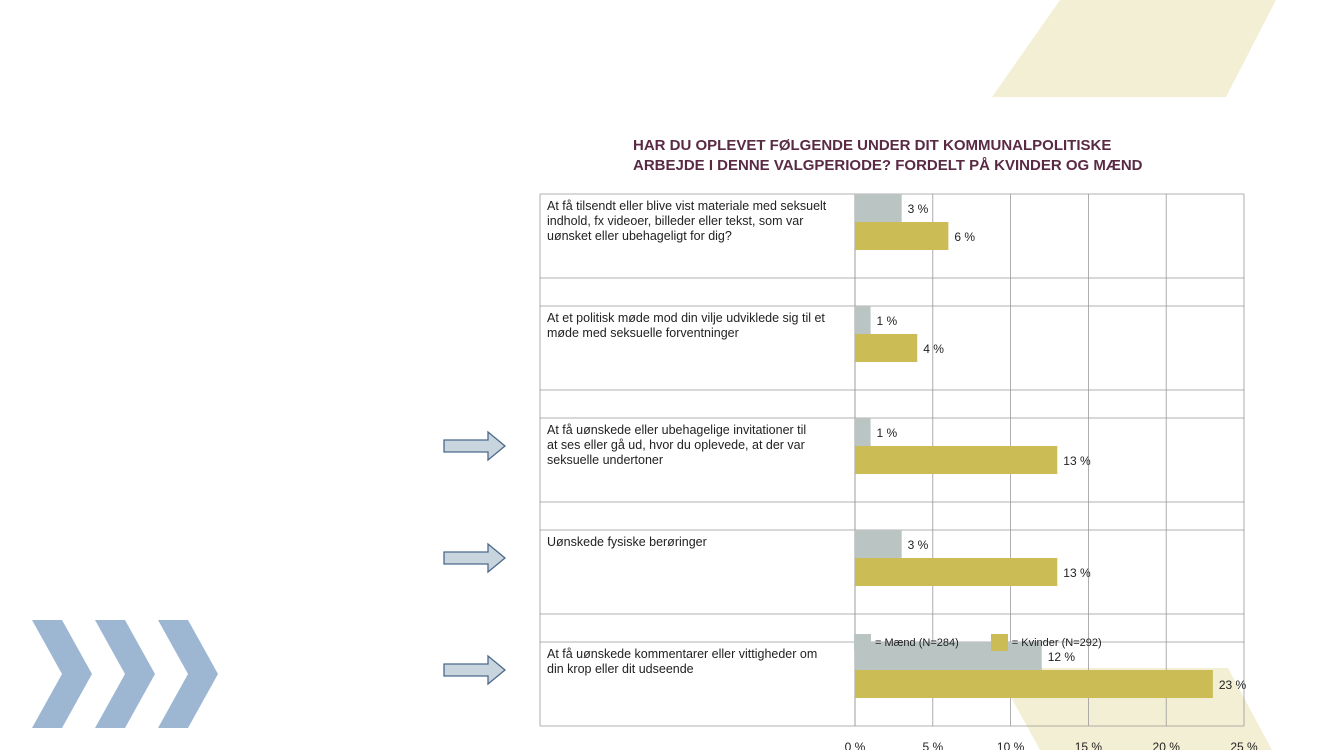 This screenshot has width=1333, height=750. What do you see at coordinates (999, 642) in the screenshot?
I see `legend-swatch-women` at bounding box center [999, 642].